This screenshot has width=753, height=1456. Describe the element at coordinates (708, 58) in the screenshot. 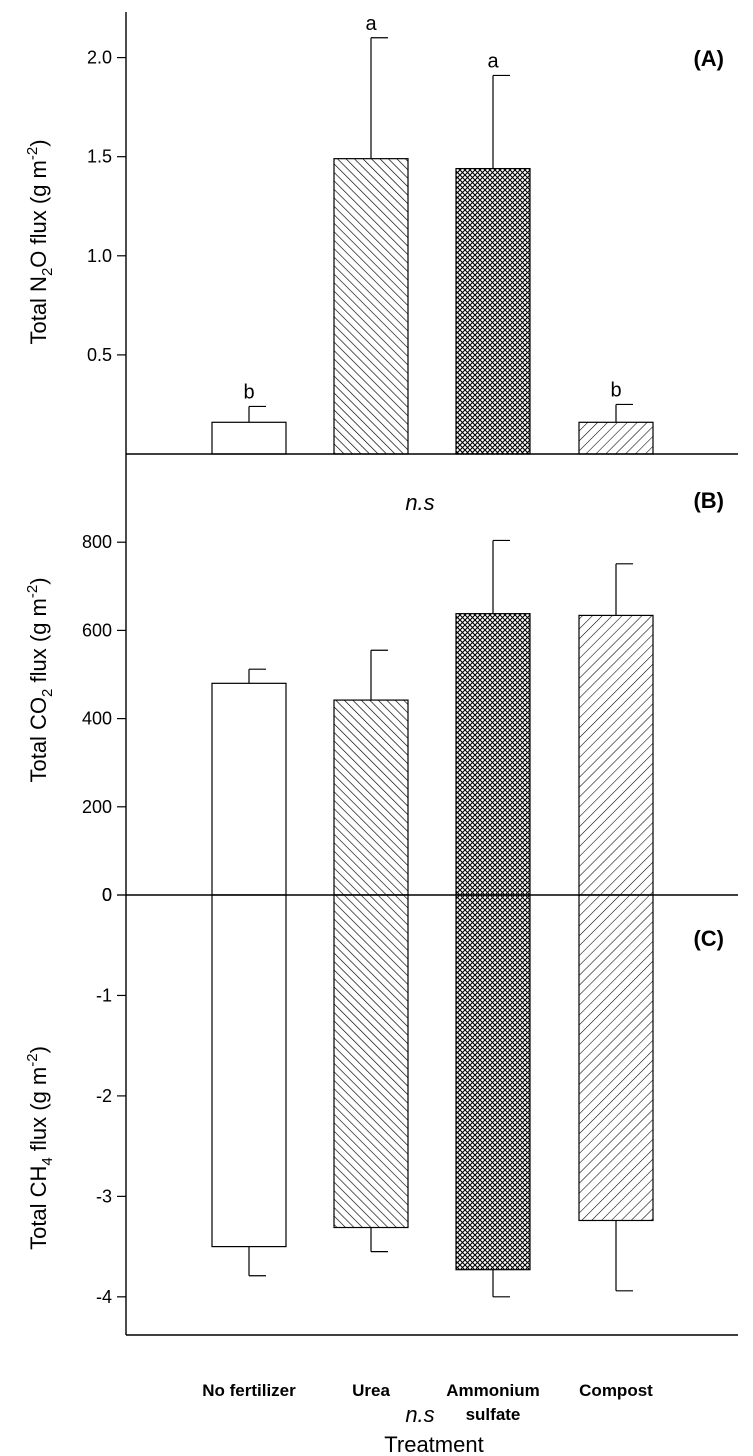

I see `panel-label-a: (A)` at that location.